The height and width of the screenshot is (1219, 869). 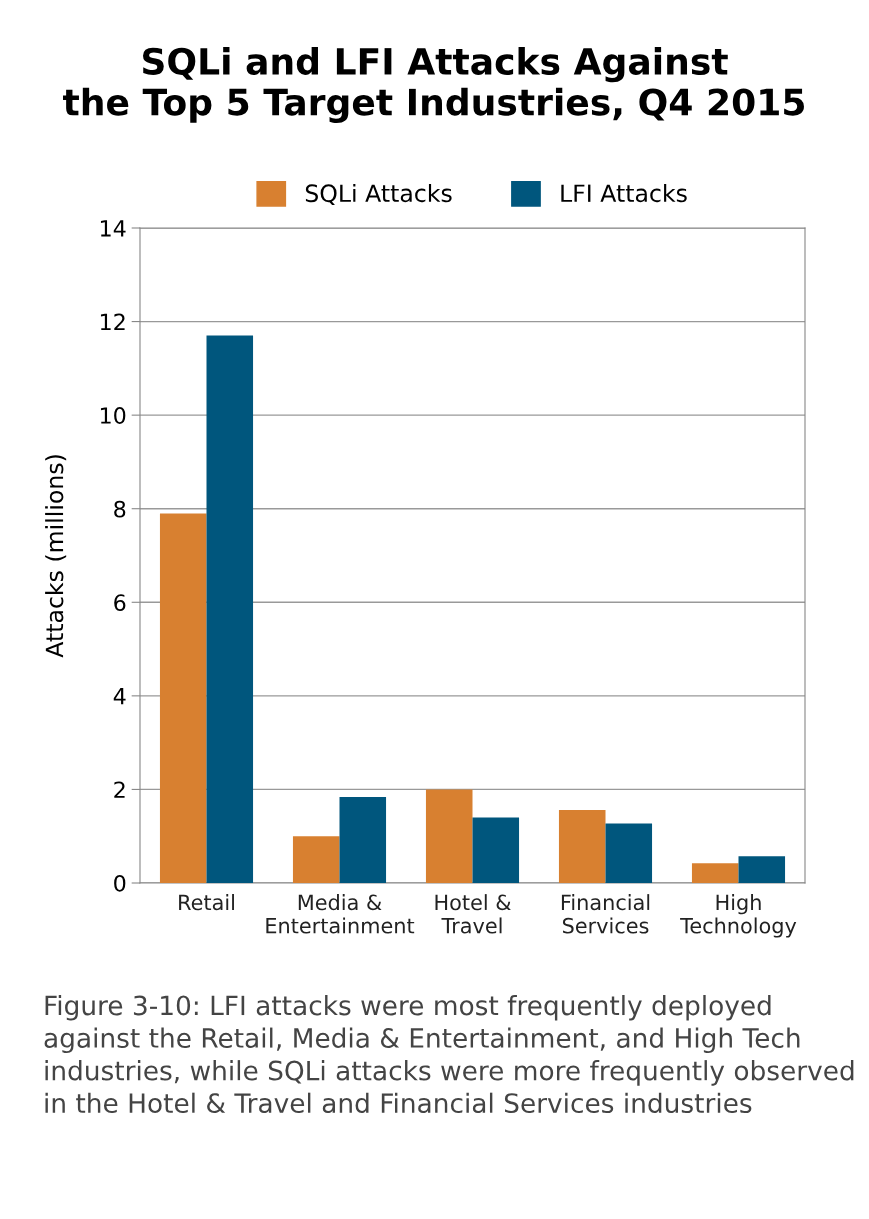 I want to click on y-tick-label: 12, so click(x=112, y=322).